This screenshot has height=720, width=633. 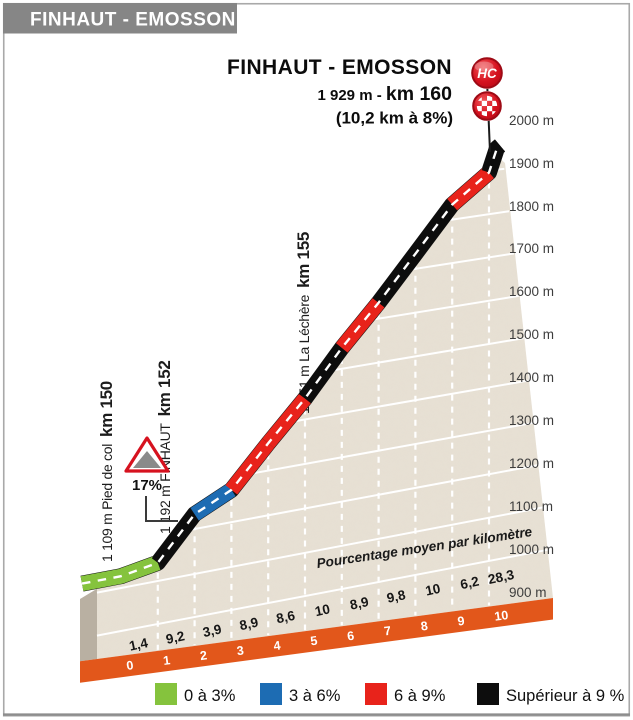 I want to click on gradient-values: 1,4 9,2 3,9 8,9 8,6 10 8,9 9,8 10 6,2 28,3, so click(x=322, y=610).